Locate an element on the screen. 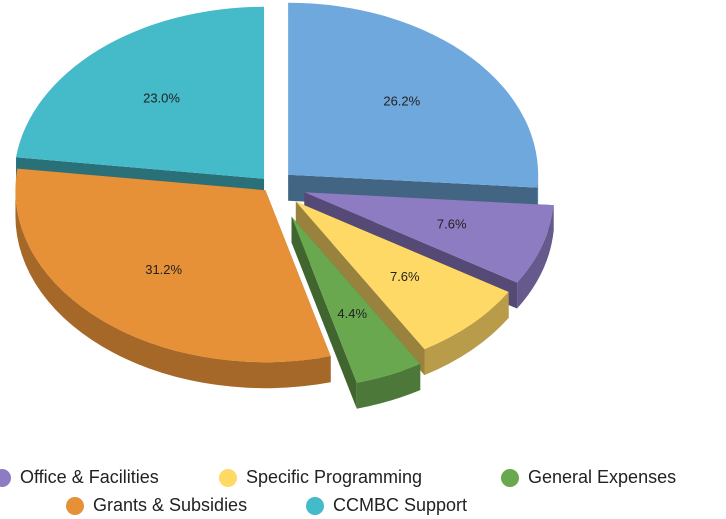  legend-label: General Expenses is located at coordinates (602, 477).